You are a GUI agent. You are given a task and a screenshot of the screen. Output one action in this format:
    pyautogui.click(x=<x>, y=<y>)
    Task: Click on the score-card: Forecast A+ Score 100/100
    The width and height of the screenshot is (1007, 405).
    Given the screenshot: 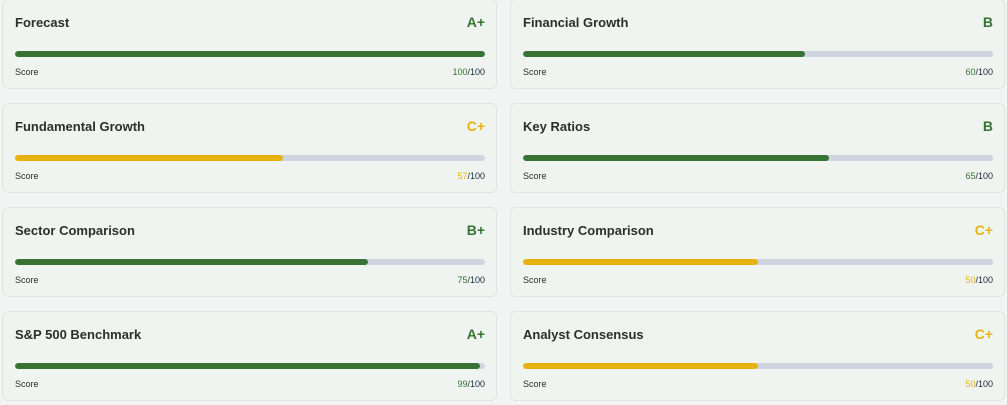 What is the action you would take?
    pyautogui.click(x=249, y=44)
    